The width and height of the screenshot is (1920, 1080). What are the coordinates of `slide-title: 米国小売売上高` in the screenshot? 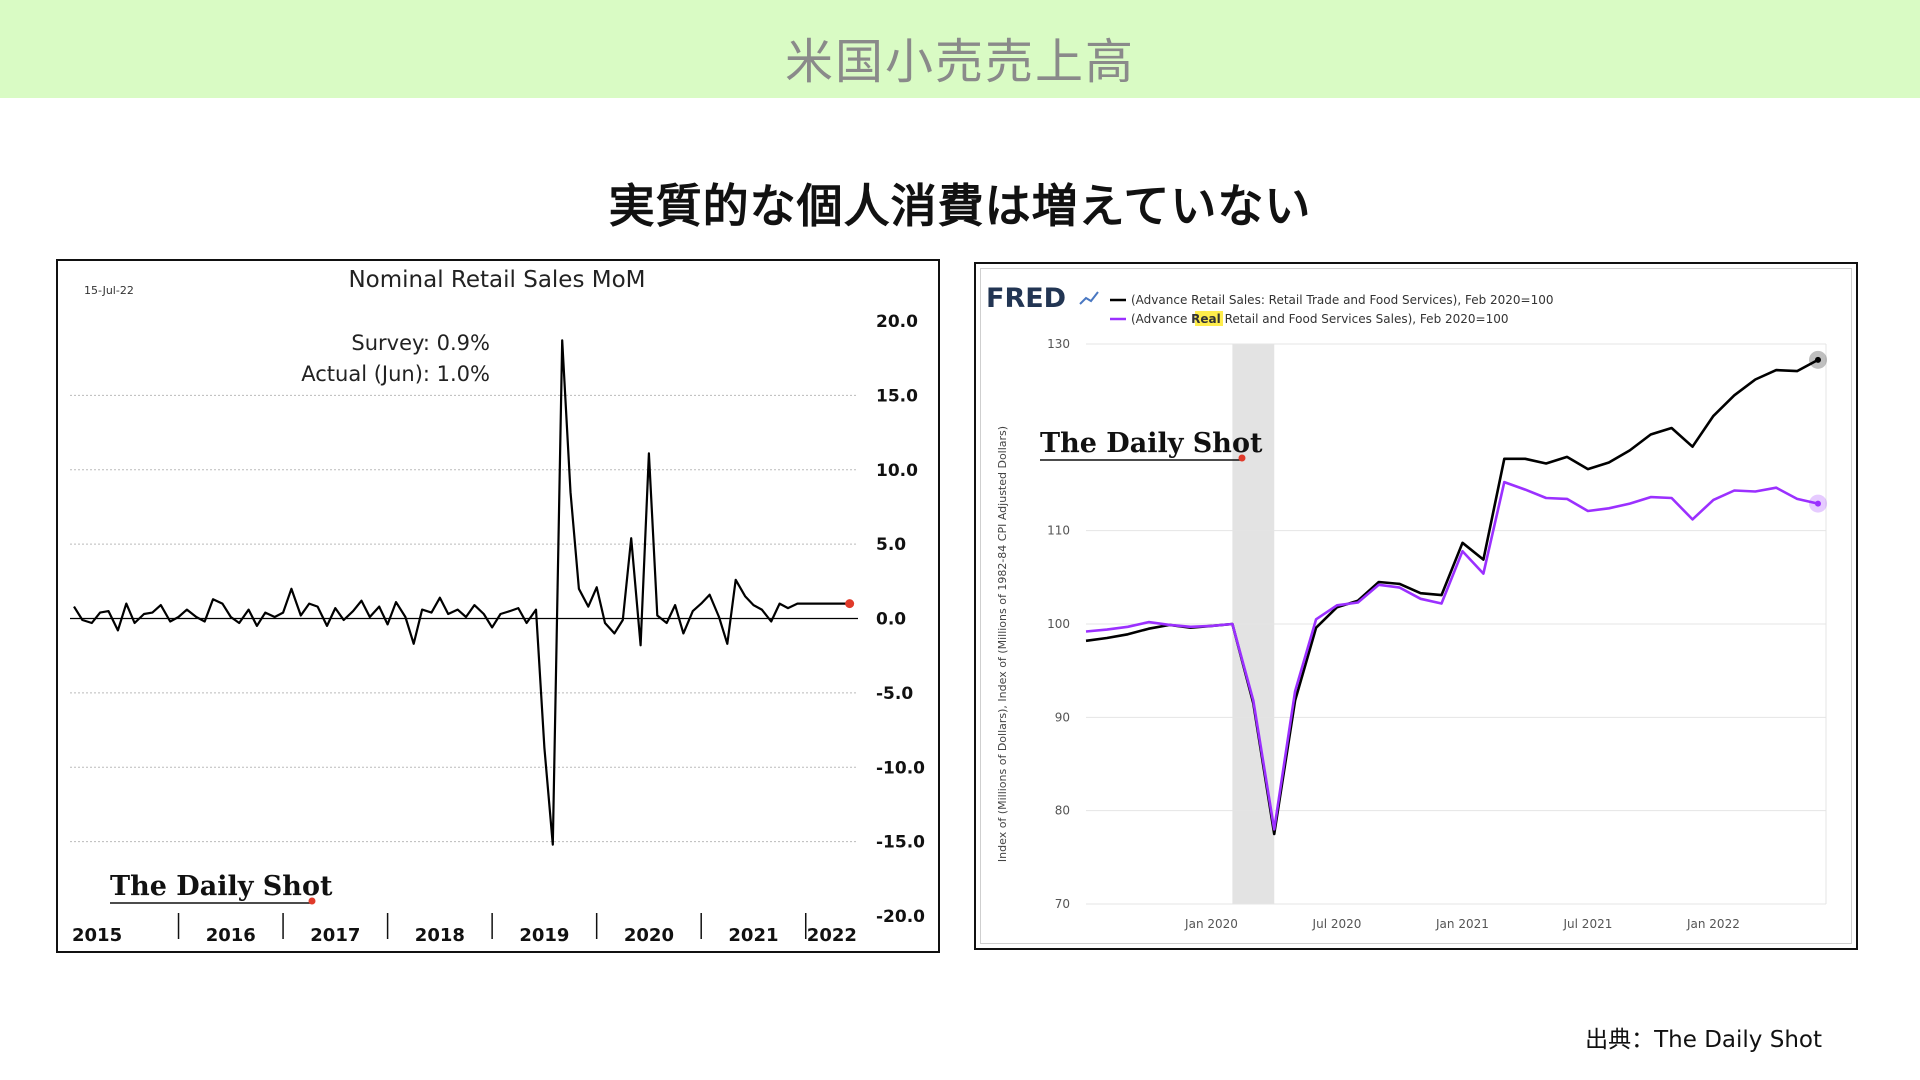 It's located at (959, 62).